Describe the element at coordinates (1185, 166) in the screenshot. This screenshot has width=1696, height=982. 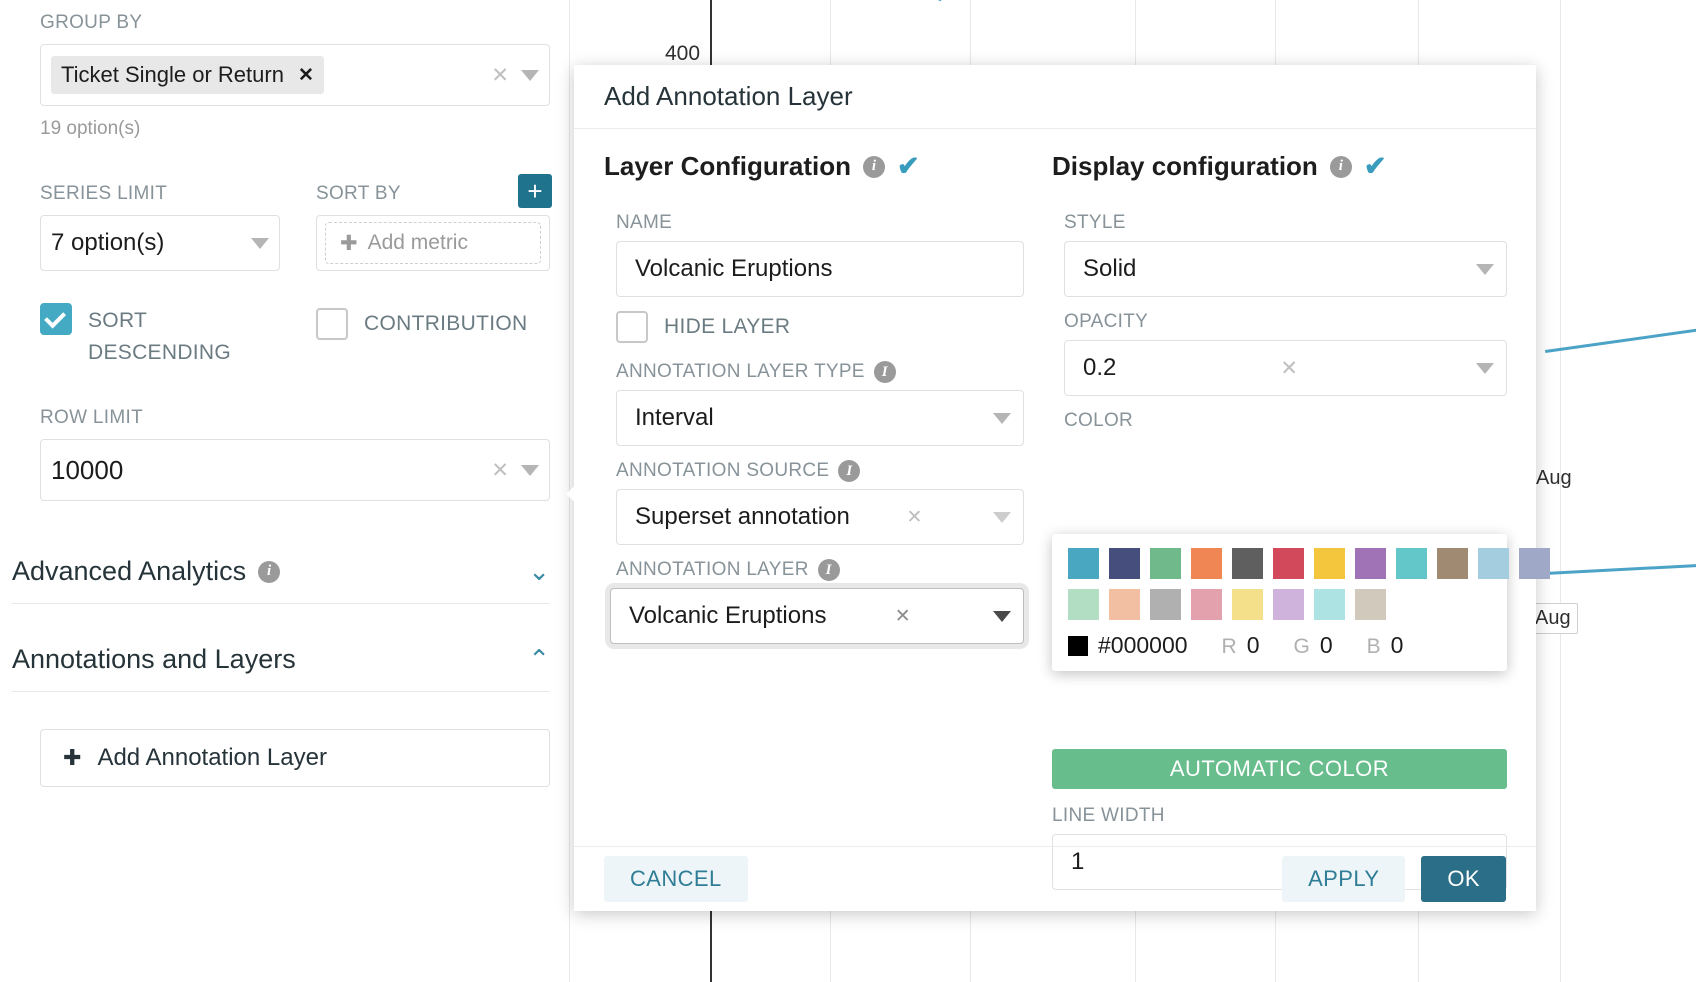
I see `display-configuration-title: Display configuration` at that location.